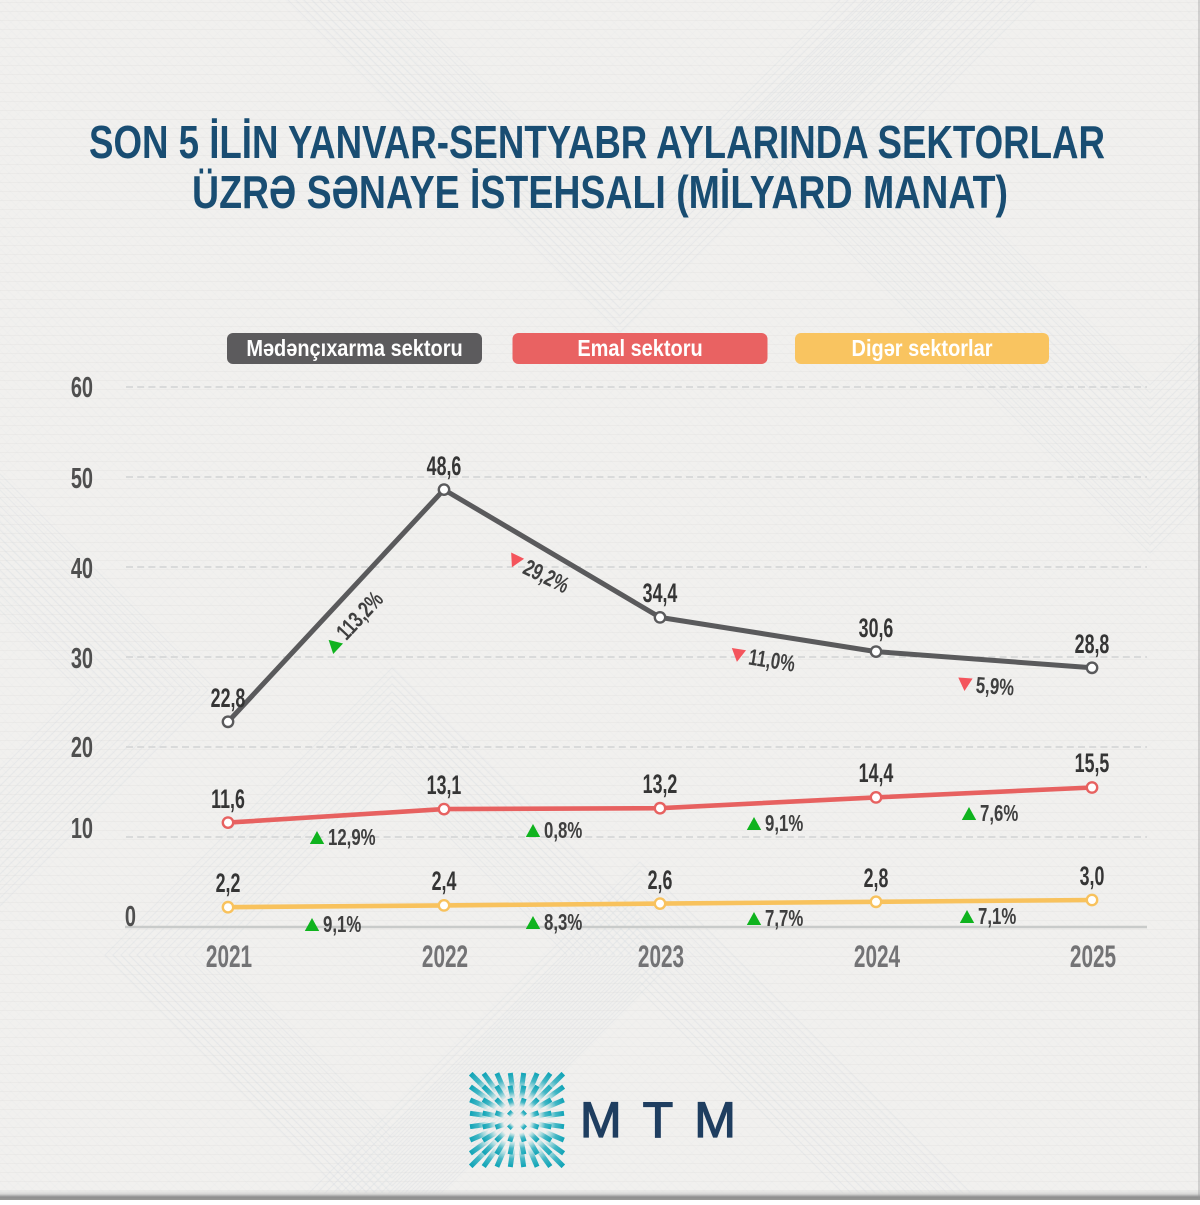  What do you see at coordinates (82, 388) in the screenshot?
I see `svg-text: 60` at bounding box center [82, 388].